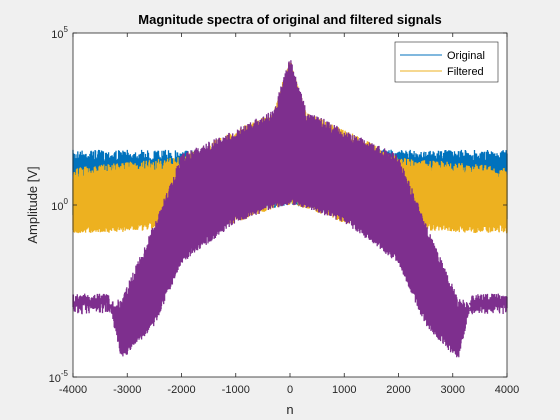 This screenshot has height=420, width=560. What do you see at coordinates (465, 72) in the screenshot?
I see `legend-label-filtered: Filtered` at bounding box center [465, 72].